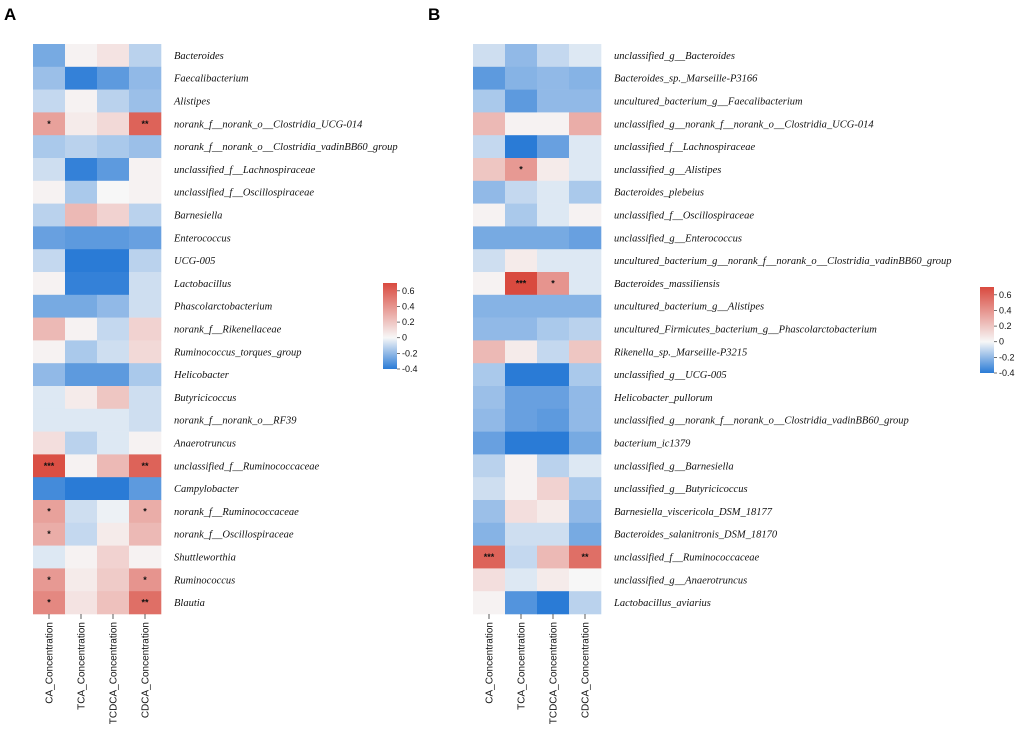  Describe the element at coordinates (198, 216) in the screenshot. I see `row-label: Barnesiella` at that location.